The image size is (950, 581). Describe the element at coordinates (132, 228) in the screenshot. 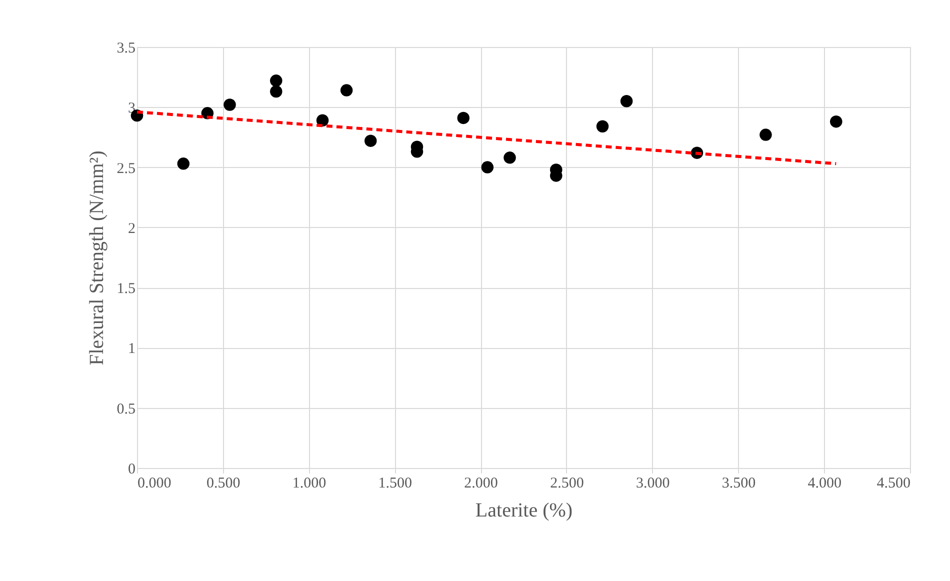

I see `y-tick-label: 2` at that location.